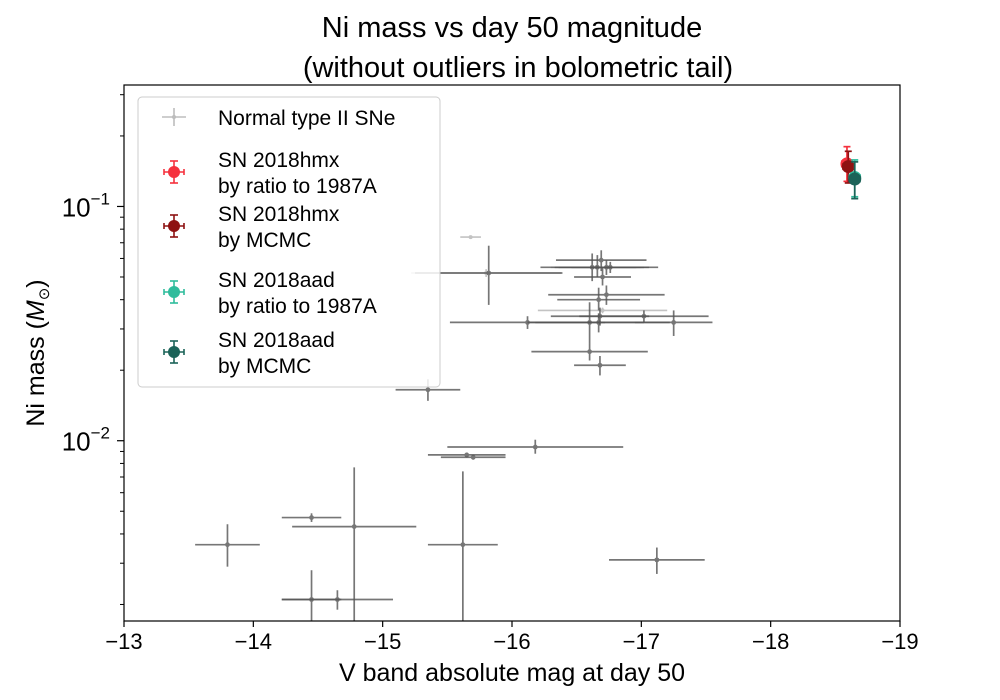  Describe the element at coordinates (36, 283) in the screenshot. I see `y-axis-label-close: )` at that location.